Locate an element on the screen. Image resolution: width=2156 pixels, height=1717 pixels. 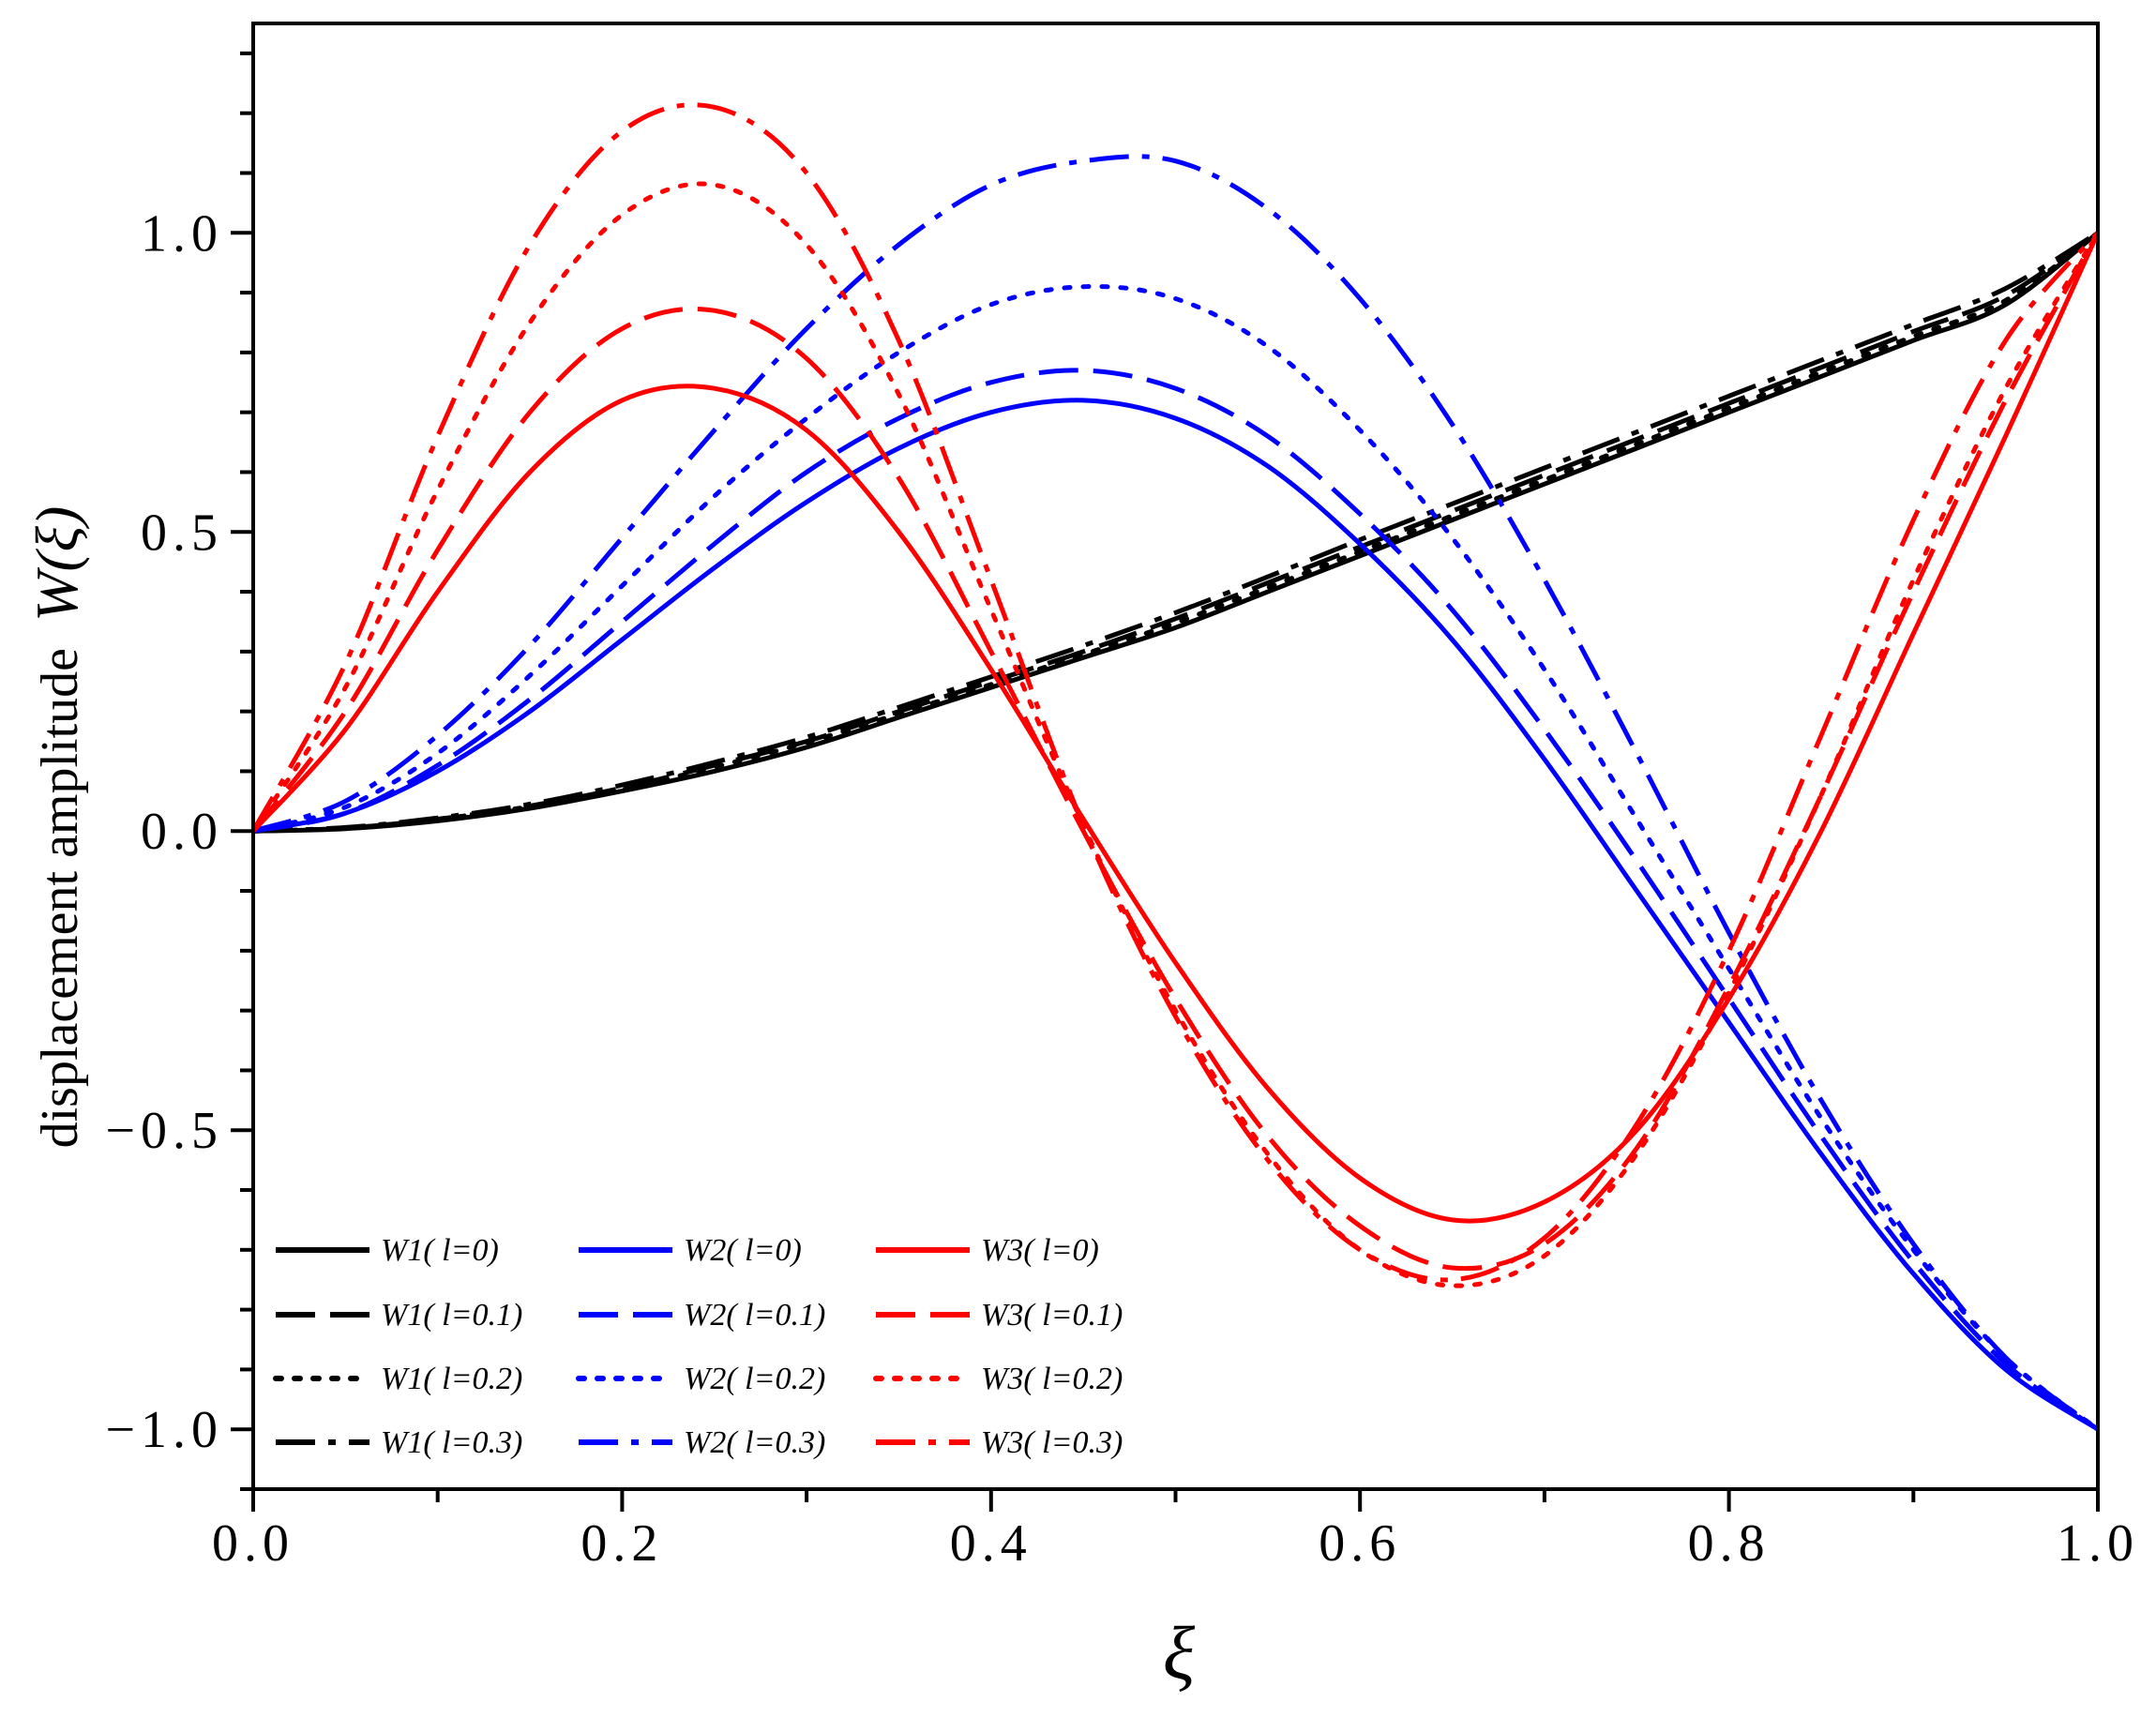
legend-entry: W1( l=0.2) is located at coordinates (397, 1379).